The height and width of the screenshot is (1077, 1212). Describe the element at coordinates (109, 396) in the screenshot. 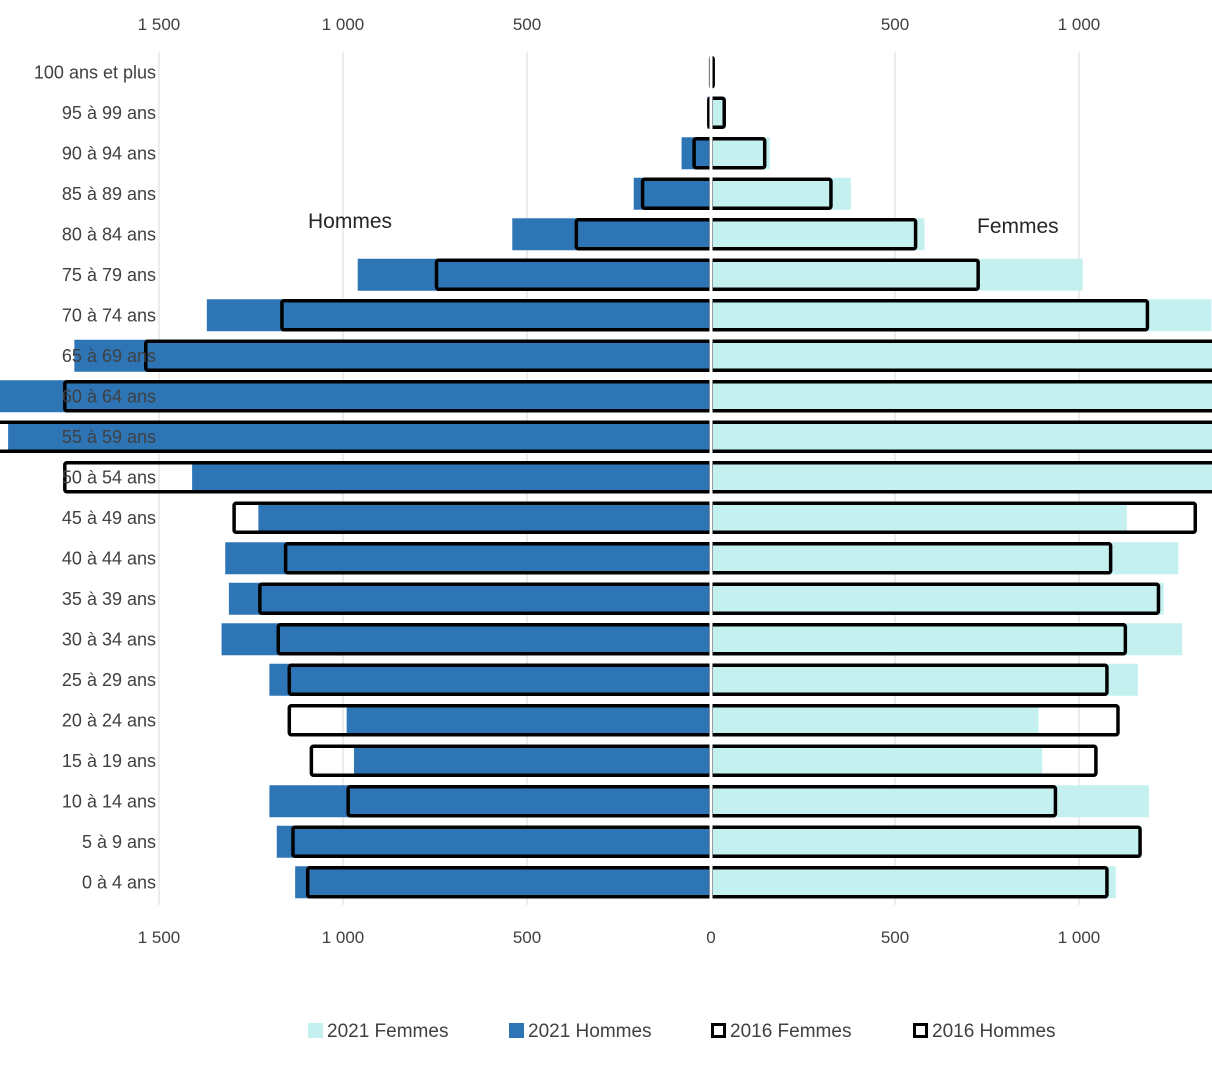

I see `category-label: 60 à 64 ans` at that location.